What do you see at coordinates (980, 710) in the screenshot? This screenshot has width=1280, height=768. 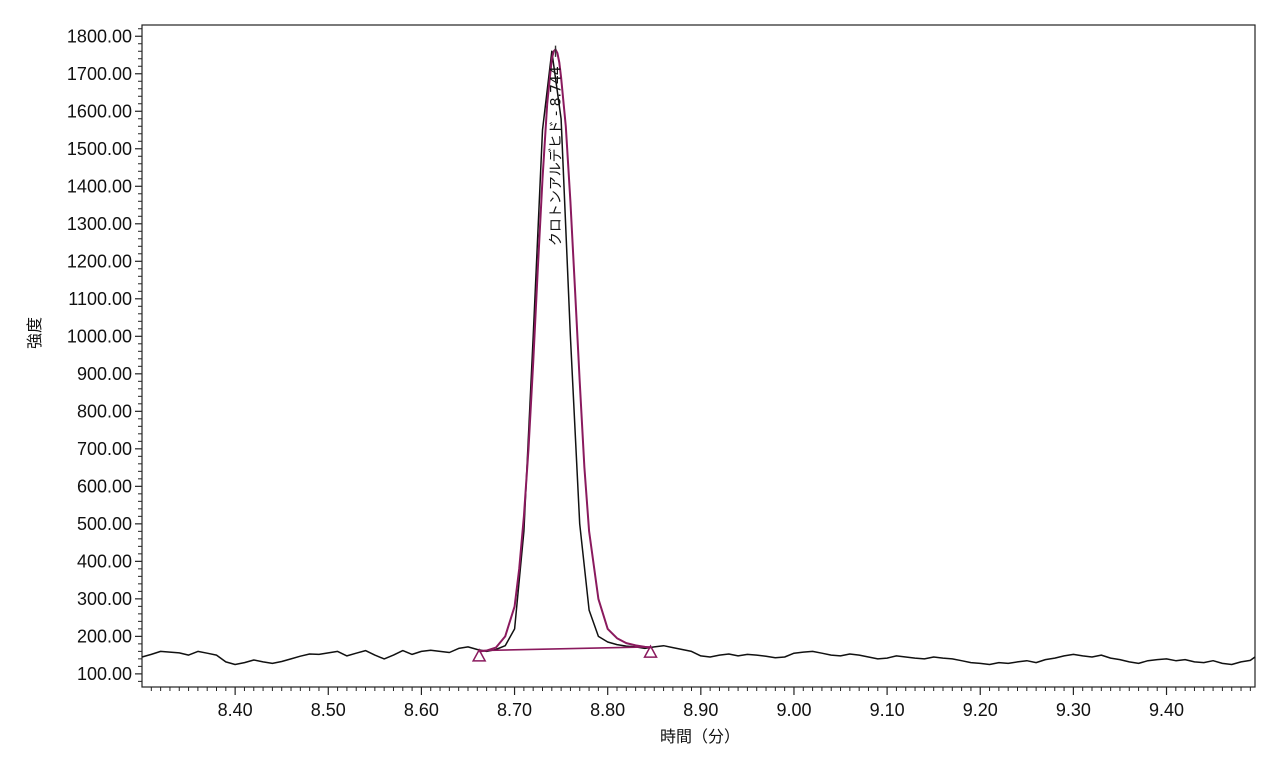 I see `x-tick-label: 9.20` at bounding box center [980, 710].